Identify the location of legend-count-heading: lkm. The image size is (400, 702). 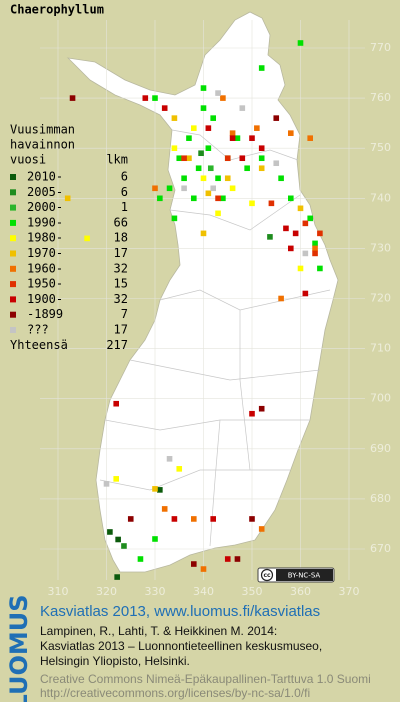
(117, 160).